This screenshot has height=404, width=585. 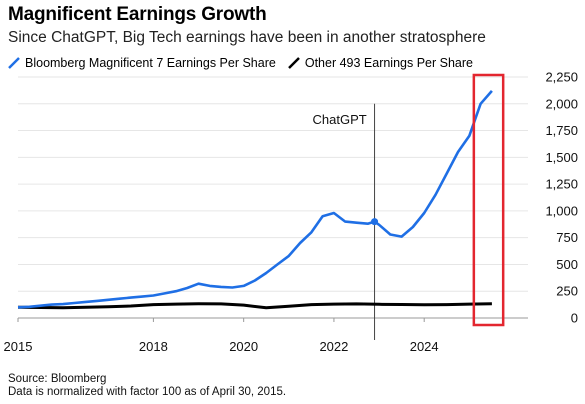 I want to click on y-tick-label: 1,250, so click(x=561, y=184).